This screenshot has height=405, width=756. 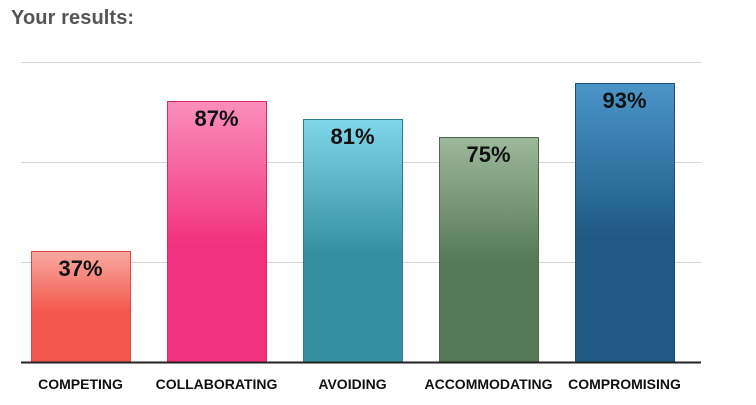 What do you see at coordinates (216, 118) in the screenshot?
I see `bar-value-label: 87%` at bounding box center [216, 118].